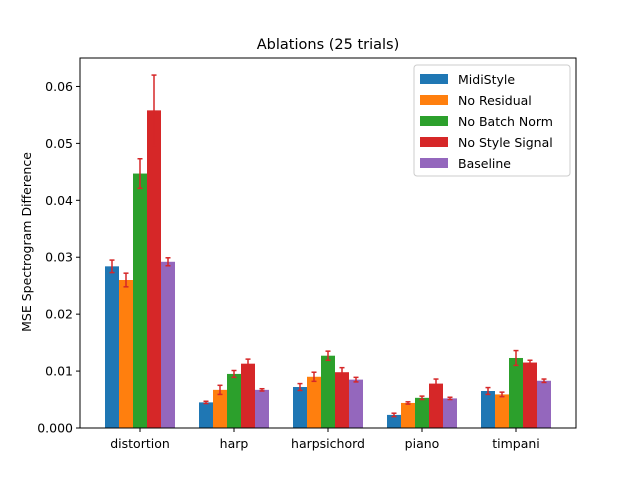 This screenshot has height=480, width=640. I want to click on legend-box, so click(492, 120).